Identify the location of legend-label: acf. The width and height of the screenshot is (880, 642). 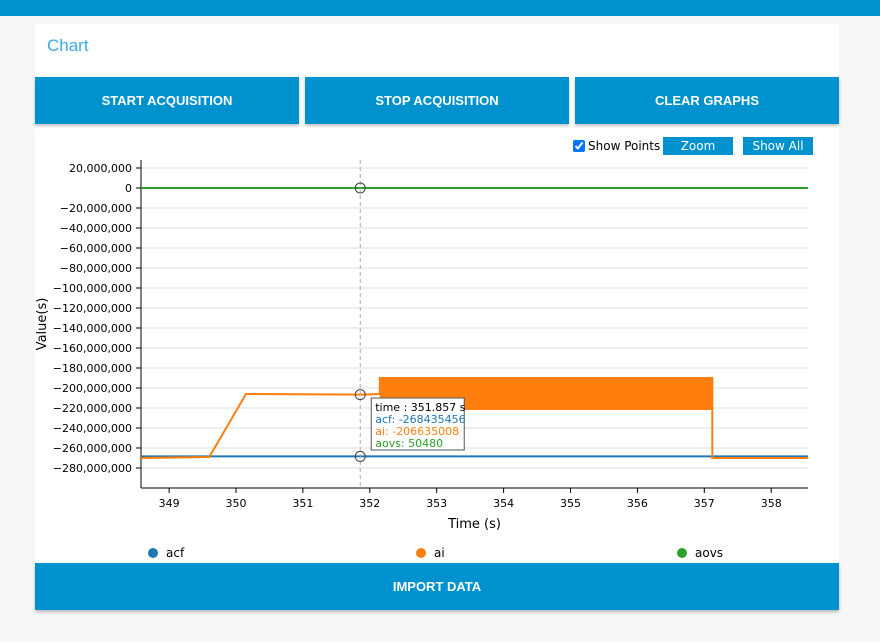
(175, 553).